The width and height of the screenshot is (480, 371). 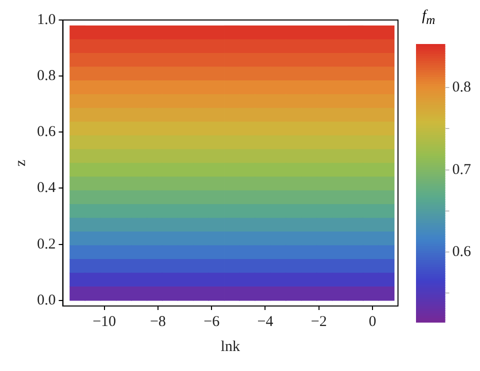 I want to click on x-tick-label: 0, so click(x=372, y=322).